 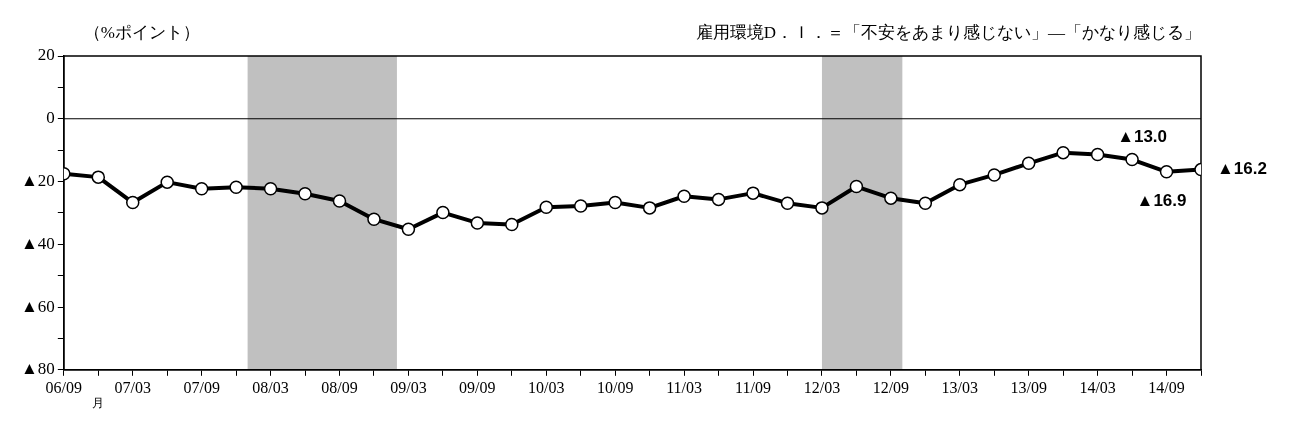 What do you see at coordinates (97, 402) in the screenshot?
I see `x-axis-title: 月` at bounding box center [97, 402].